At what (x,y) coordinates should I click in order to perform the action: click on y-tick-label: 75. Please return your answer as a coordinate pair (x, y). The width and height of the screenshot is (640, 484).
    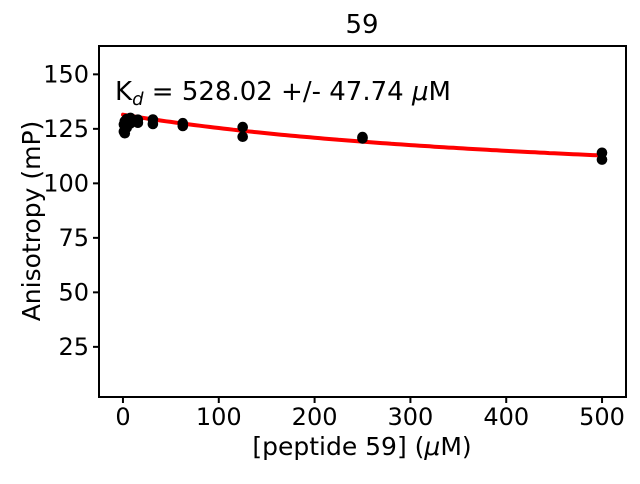
    Looking at the image, I should click on (73, 238).